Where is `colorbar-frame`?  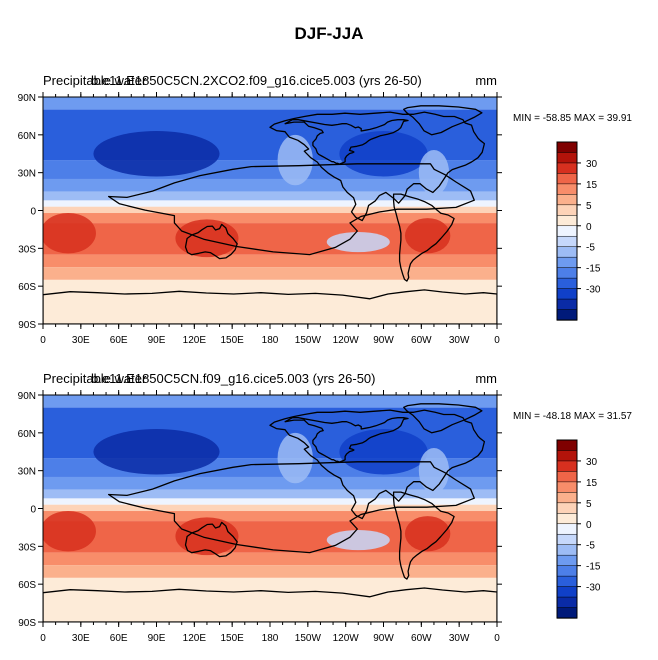 colorbar-frame is located at coordinates (567, 529).